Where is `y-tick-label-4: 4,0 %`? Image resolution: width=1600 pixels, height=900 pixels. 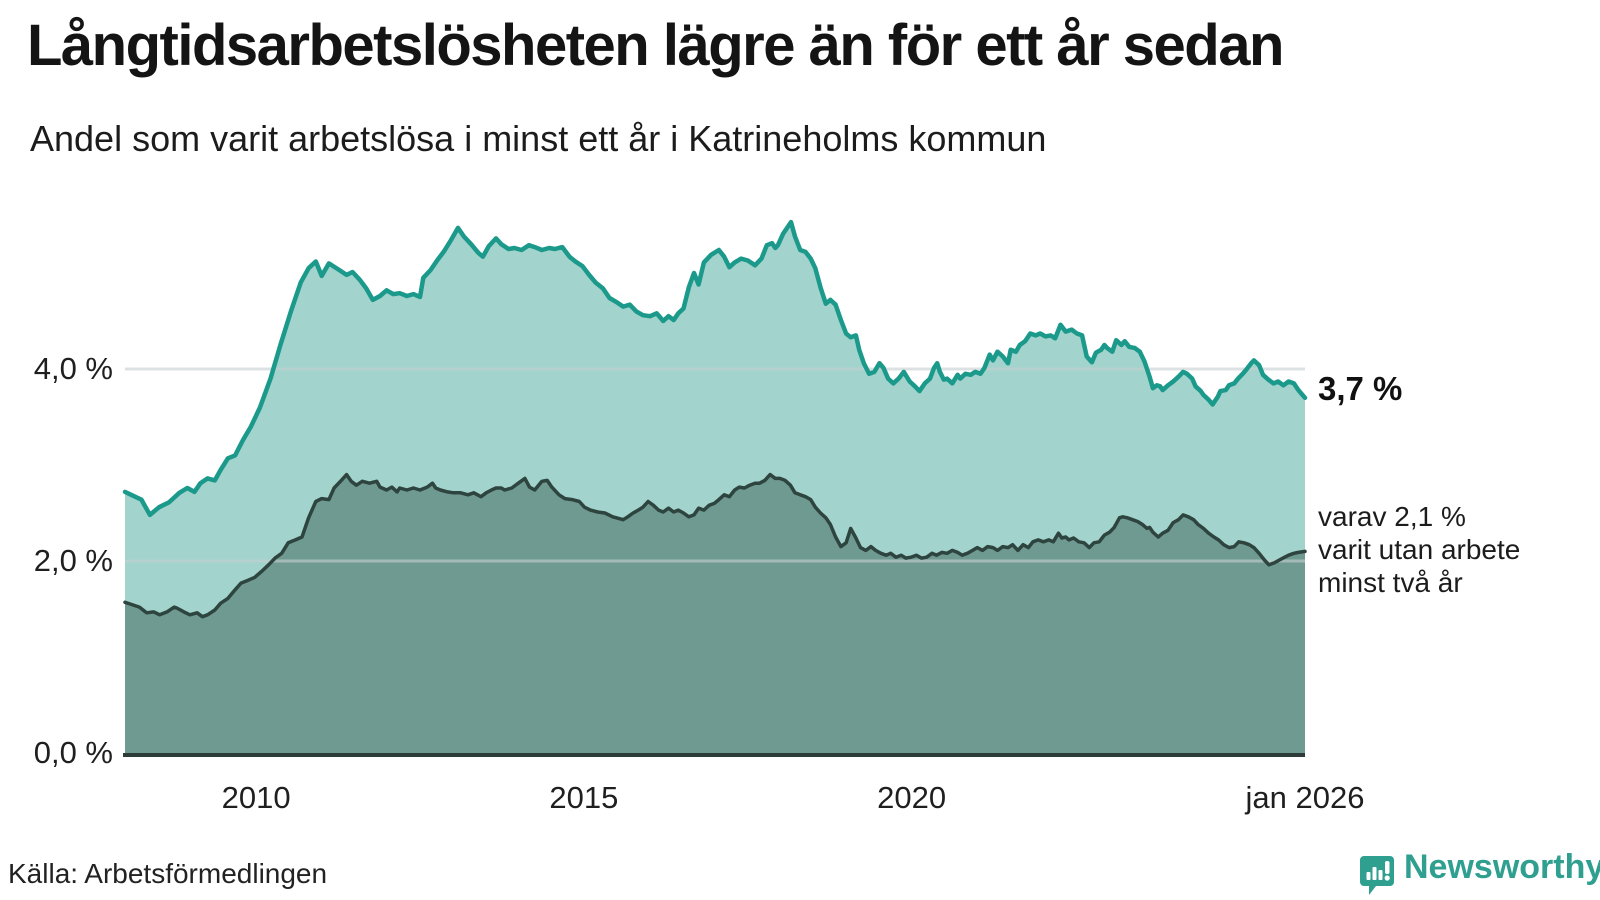 y-tick-label-4: 4,0 % is located at coordinates (73, 368).